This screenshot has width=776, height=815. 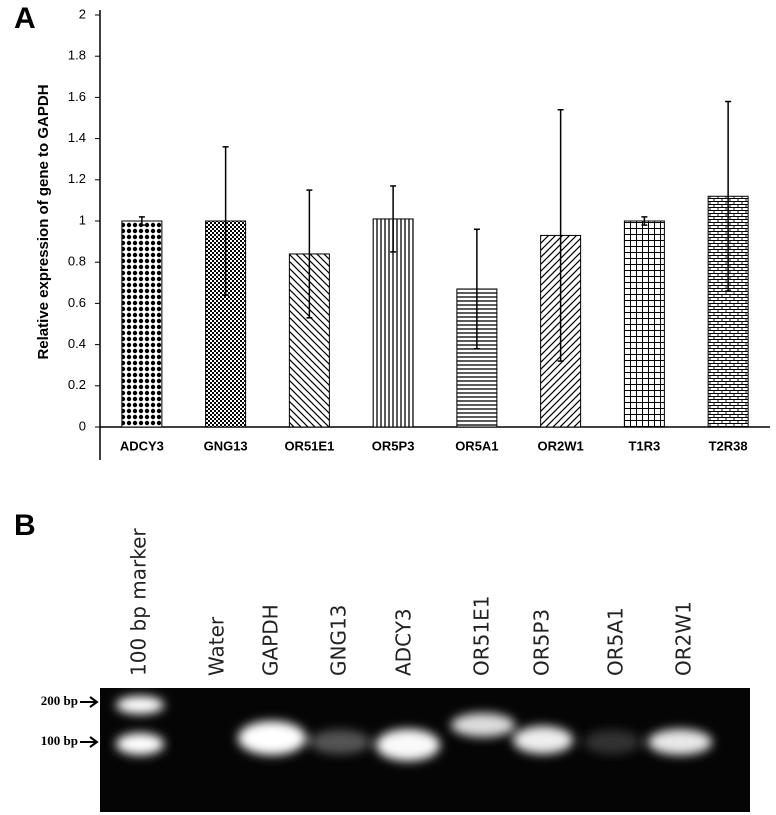 I want to click on y-tick-label: 1.4, so click(x=77, y=137).